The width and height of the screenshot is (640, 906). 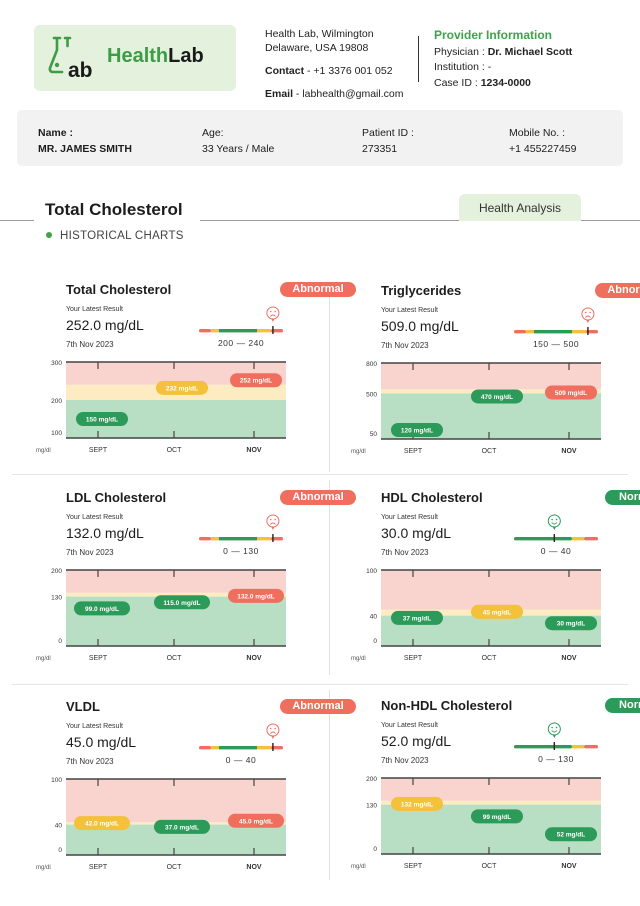 I want to click on flask-logo-icon: ab, so click(x=70, y=59).